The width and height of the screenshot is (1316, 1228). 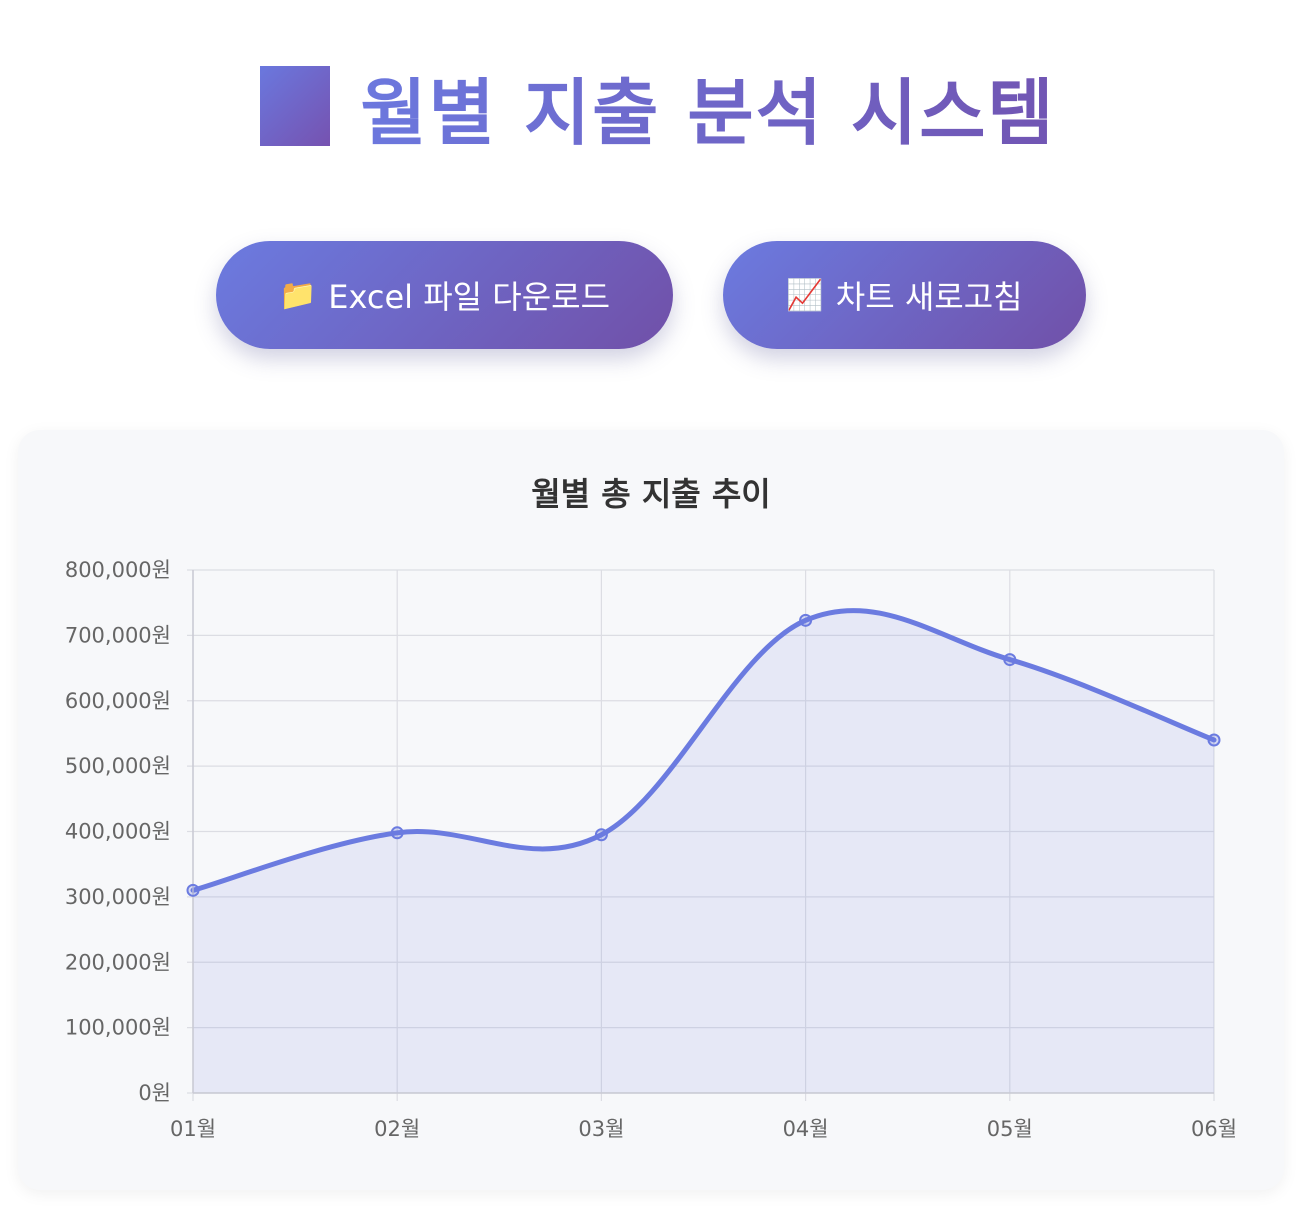 What do you see at coordinates (118, 635) in the screenshot?
I see `y-tick-label: 700,000원` at bounding box center [118, 635].